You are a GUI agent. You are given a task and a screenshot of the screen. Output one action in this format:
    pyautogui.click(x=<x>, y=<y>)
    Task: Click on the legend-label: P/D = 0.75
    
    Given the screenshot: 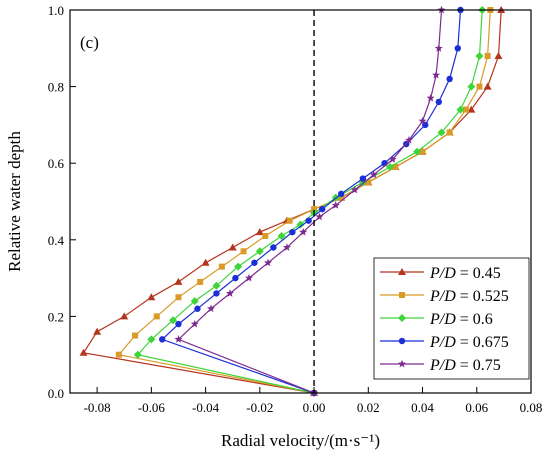 What is the action you would take?
    pyautogui.click(x=465, y=365)
    